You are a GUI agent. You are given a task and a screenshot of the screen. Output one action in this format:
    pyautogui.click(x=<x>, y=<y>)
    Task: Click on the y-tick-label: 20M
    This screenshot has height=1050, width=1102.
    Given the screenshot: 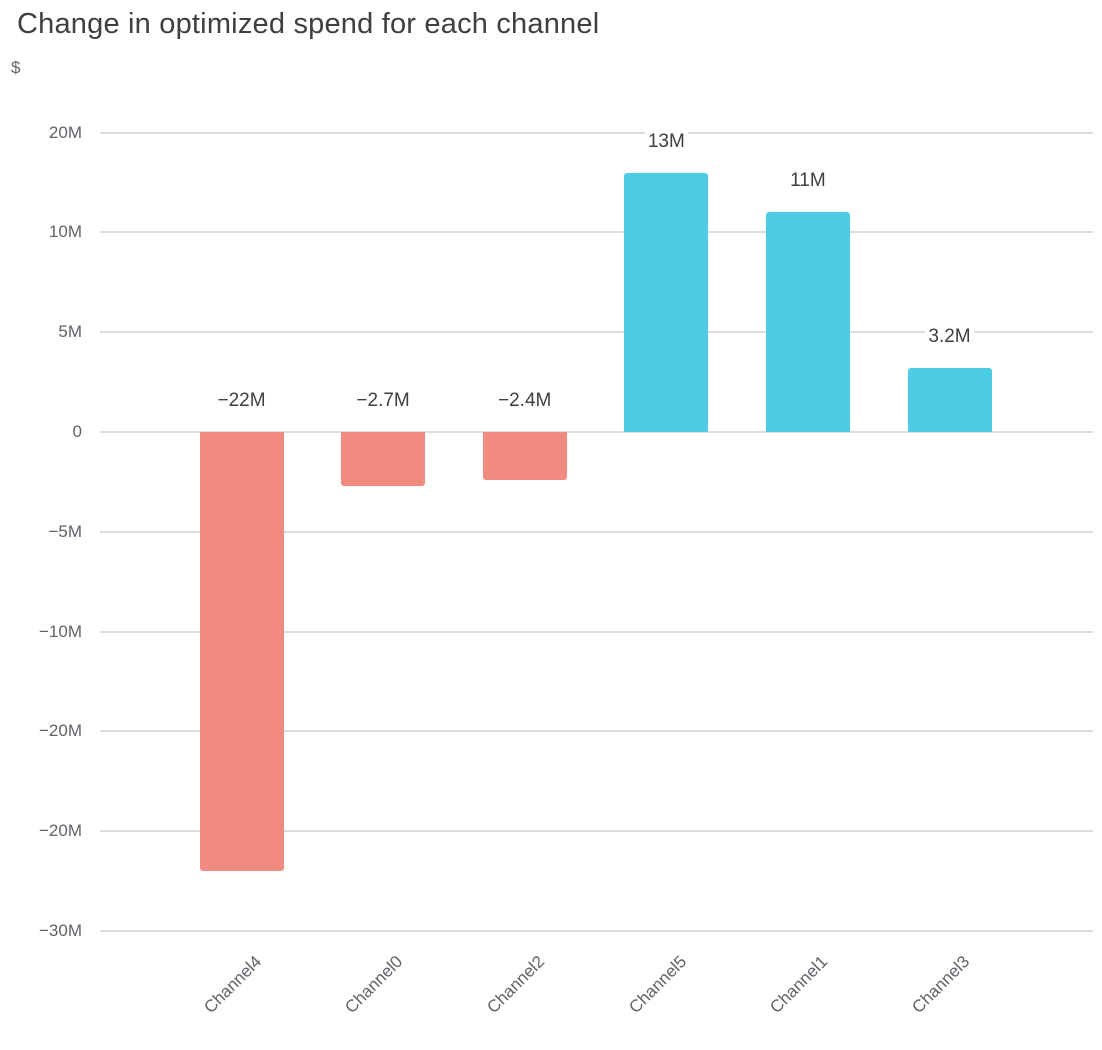 What is the action you would take?
    pyautogui.click(x=65, y=132)
    